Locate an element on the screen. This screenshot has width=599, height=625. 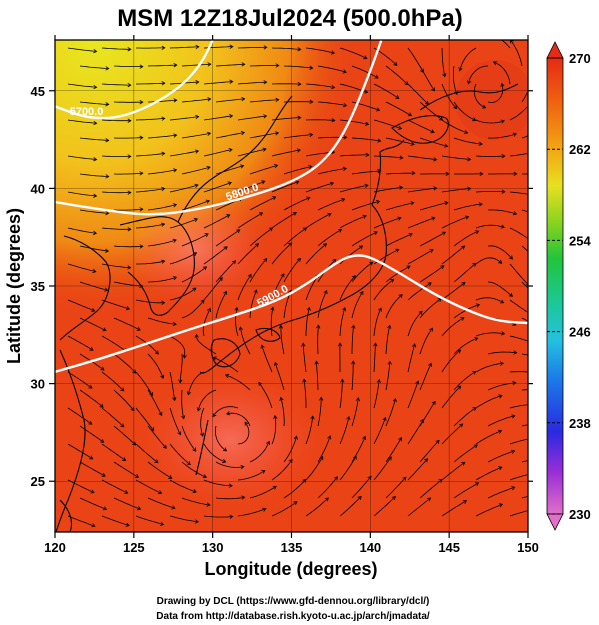
y-tick-label: 45 is located at coordinates (38, 91).